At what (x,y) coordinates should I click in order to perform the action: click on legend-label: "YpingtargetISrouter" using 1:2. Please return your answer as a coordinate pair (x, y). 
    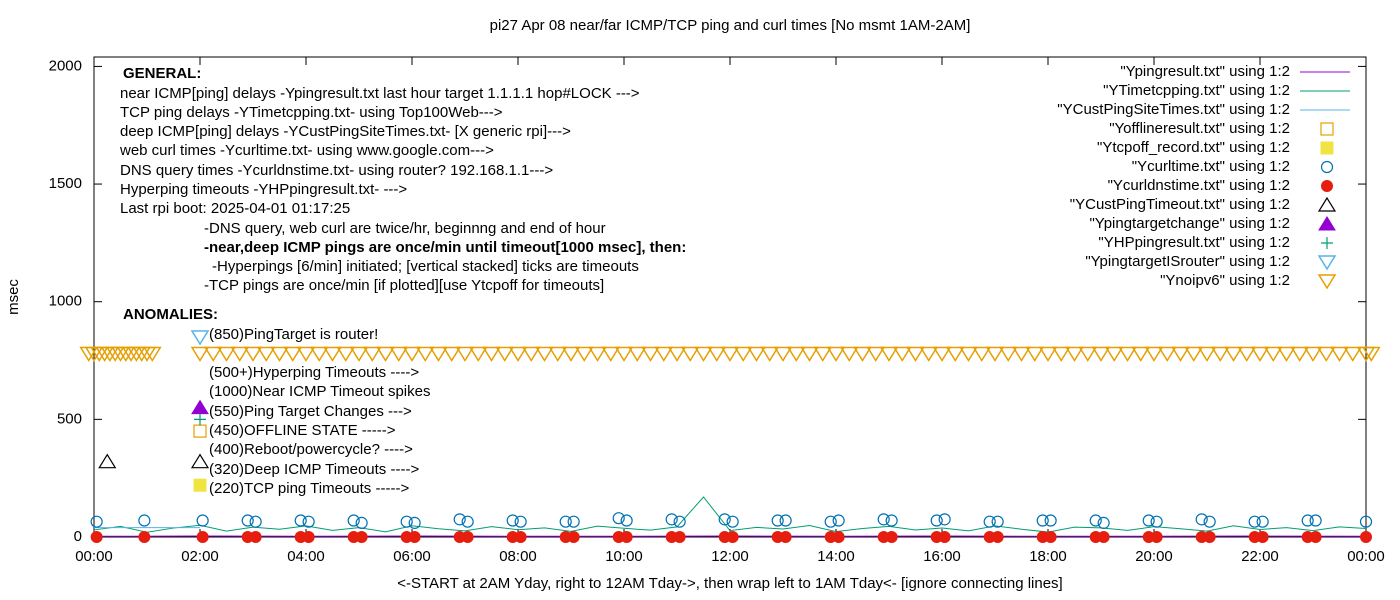
    Looking at the image, I should click on (1187, 261).